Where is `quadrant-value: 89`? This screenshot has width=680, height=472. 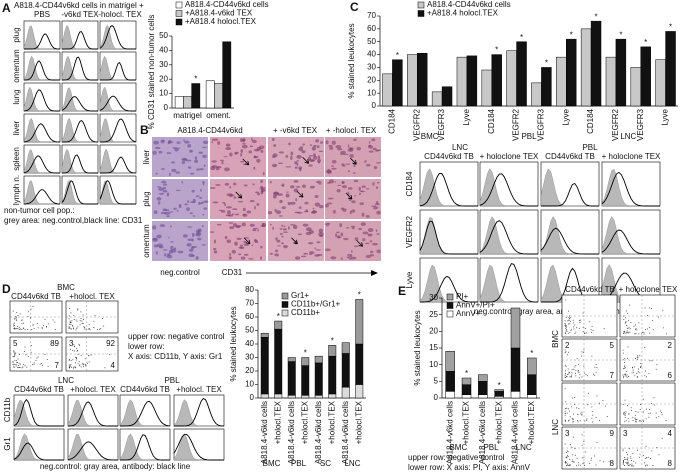
quadrant-value: 89 is located at coordinates (54, 343).